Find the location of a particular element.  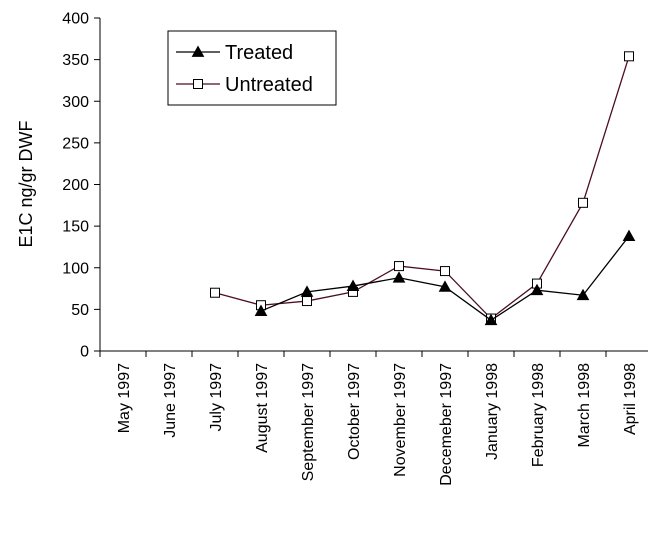

y-tick-label: 400 is located at coordinates (75, 19).